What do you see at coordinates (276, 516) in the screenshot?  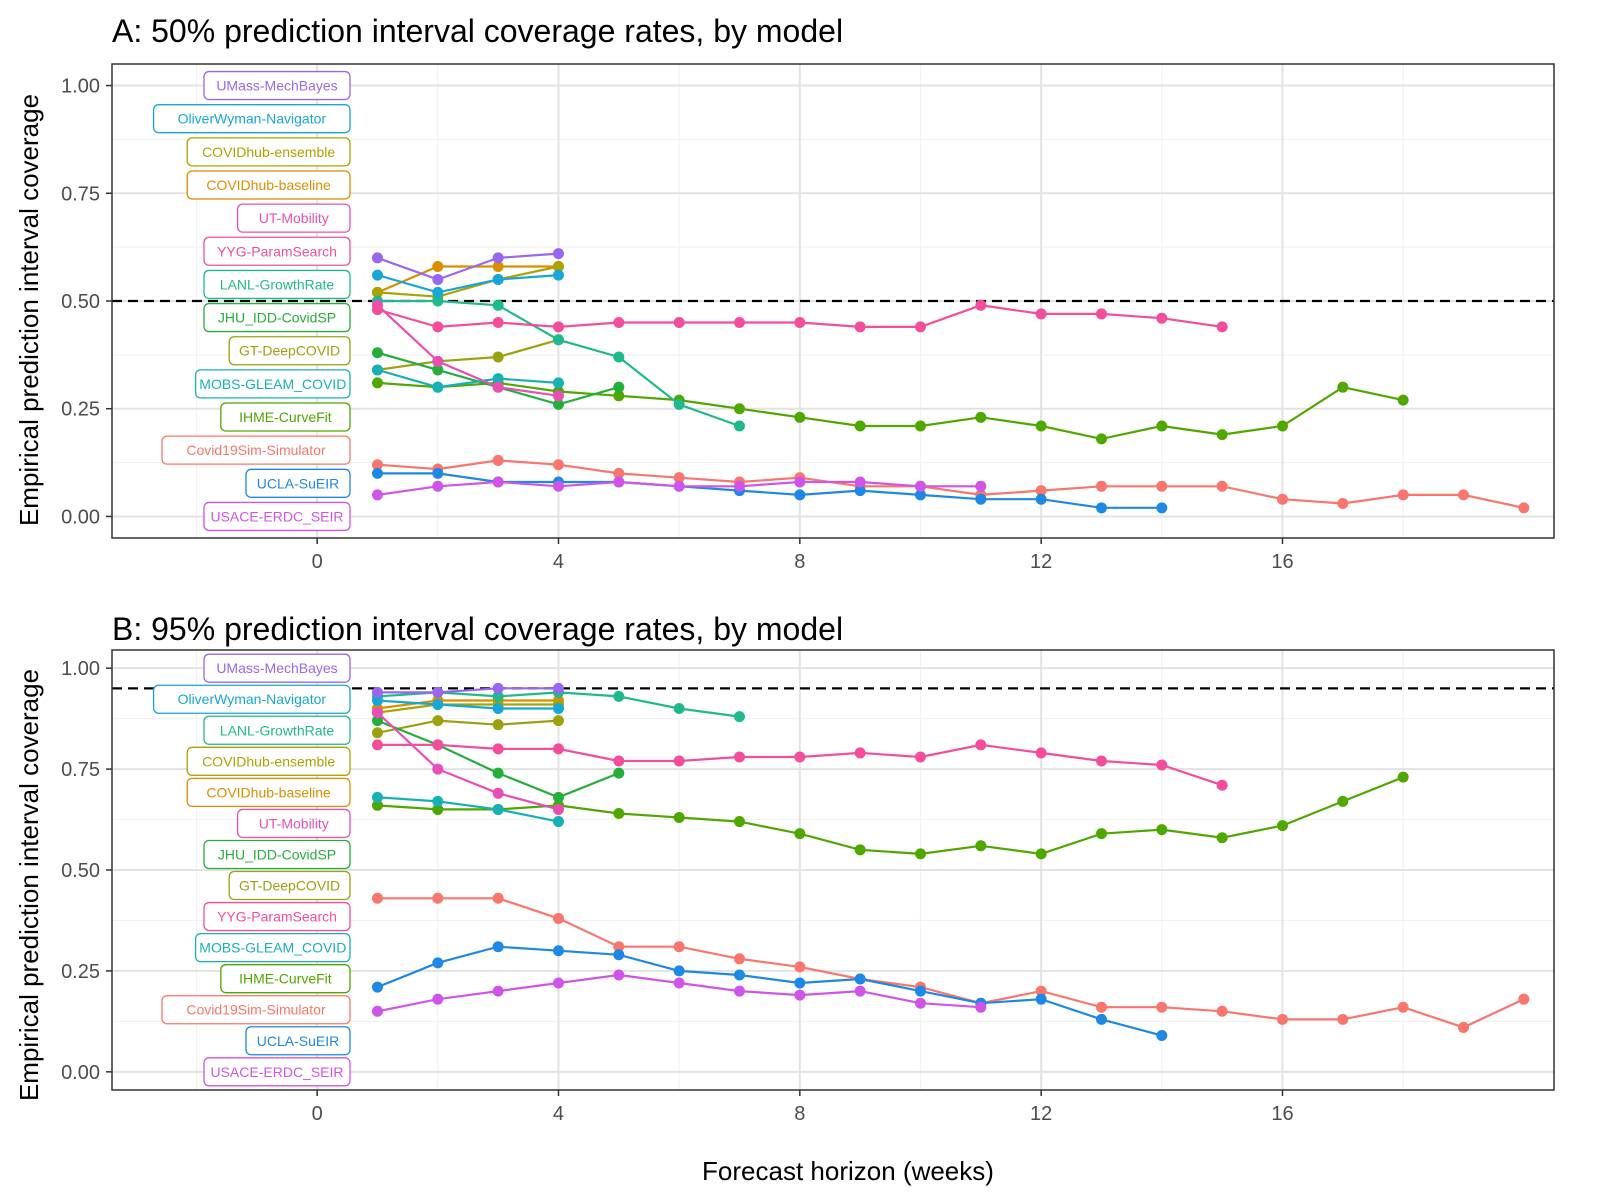 I see `series-label-text: USACE-ERDC_SEIR` at bounding box center [276, 516].